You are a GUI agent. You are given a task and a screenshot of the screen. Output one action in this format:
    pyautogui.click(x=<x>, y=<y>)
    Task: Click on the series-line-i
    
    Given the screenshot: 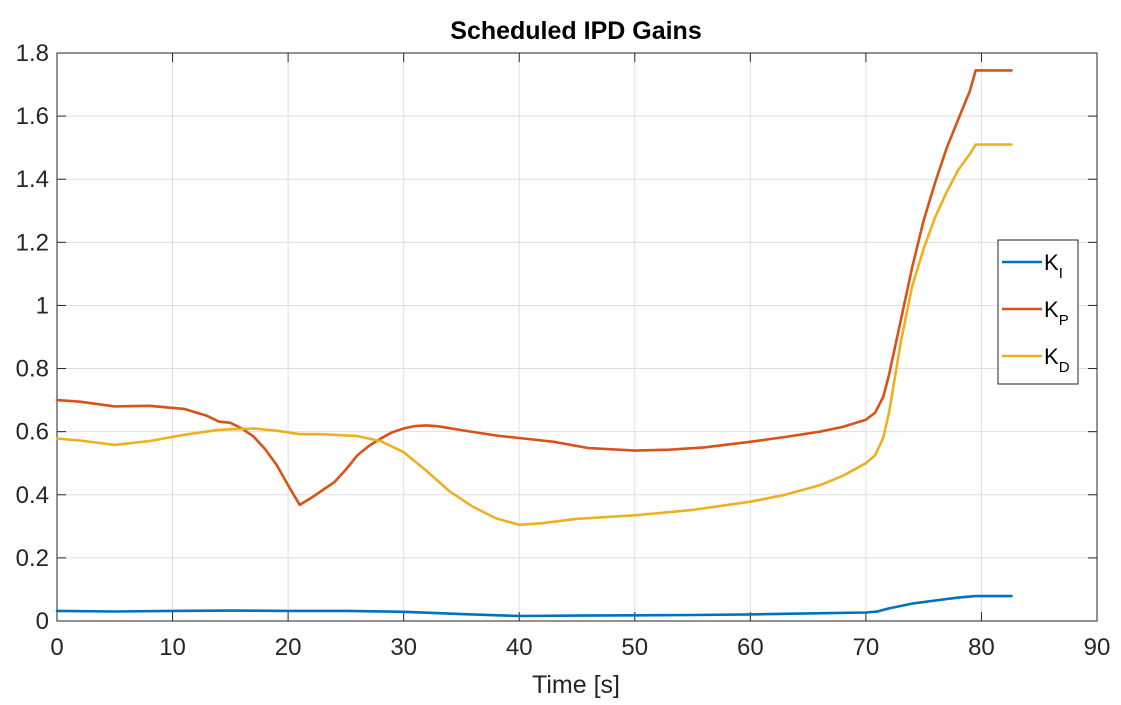 What is the action you would take?
    pyautogui.click(x=534, y=606)
    